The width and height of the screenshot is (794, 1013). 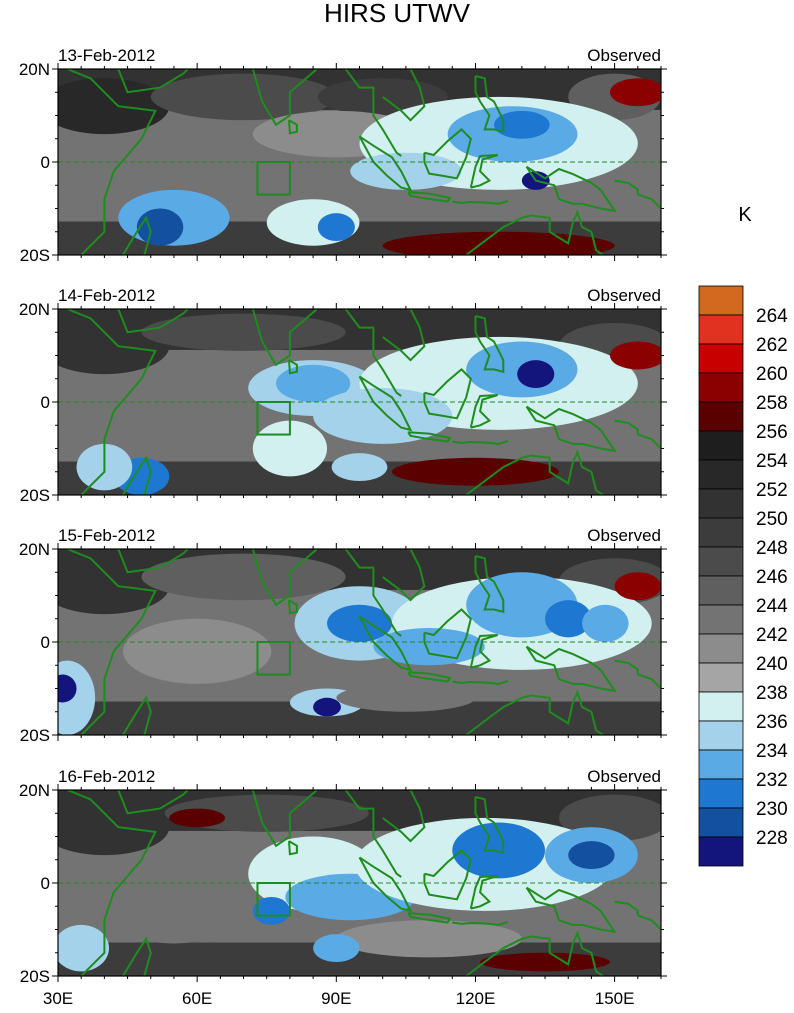 What do you see at coordinates (772, 577) in the screenshot?
I see `colorbar-label: 246` at bounding box center [772, 577].